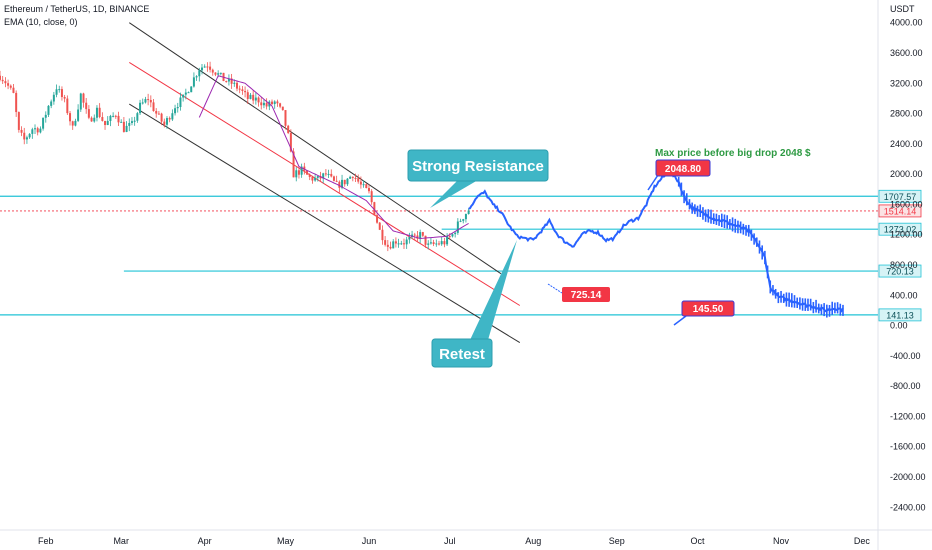  I want to click on retest-pointer, so click(493, 290).